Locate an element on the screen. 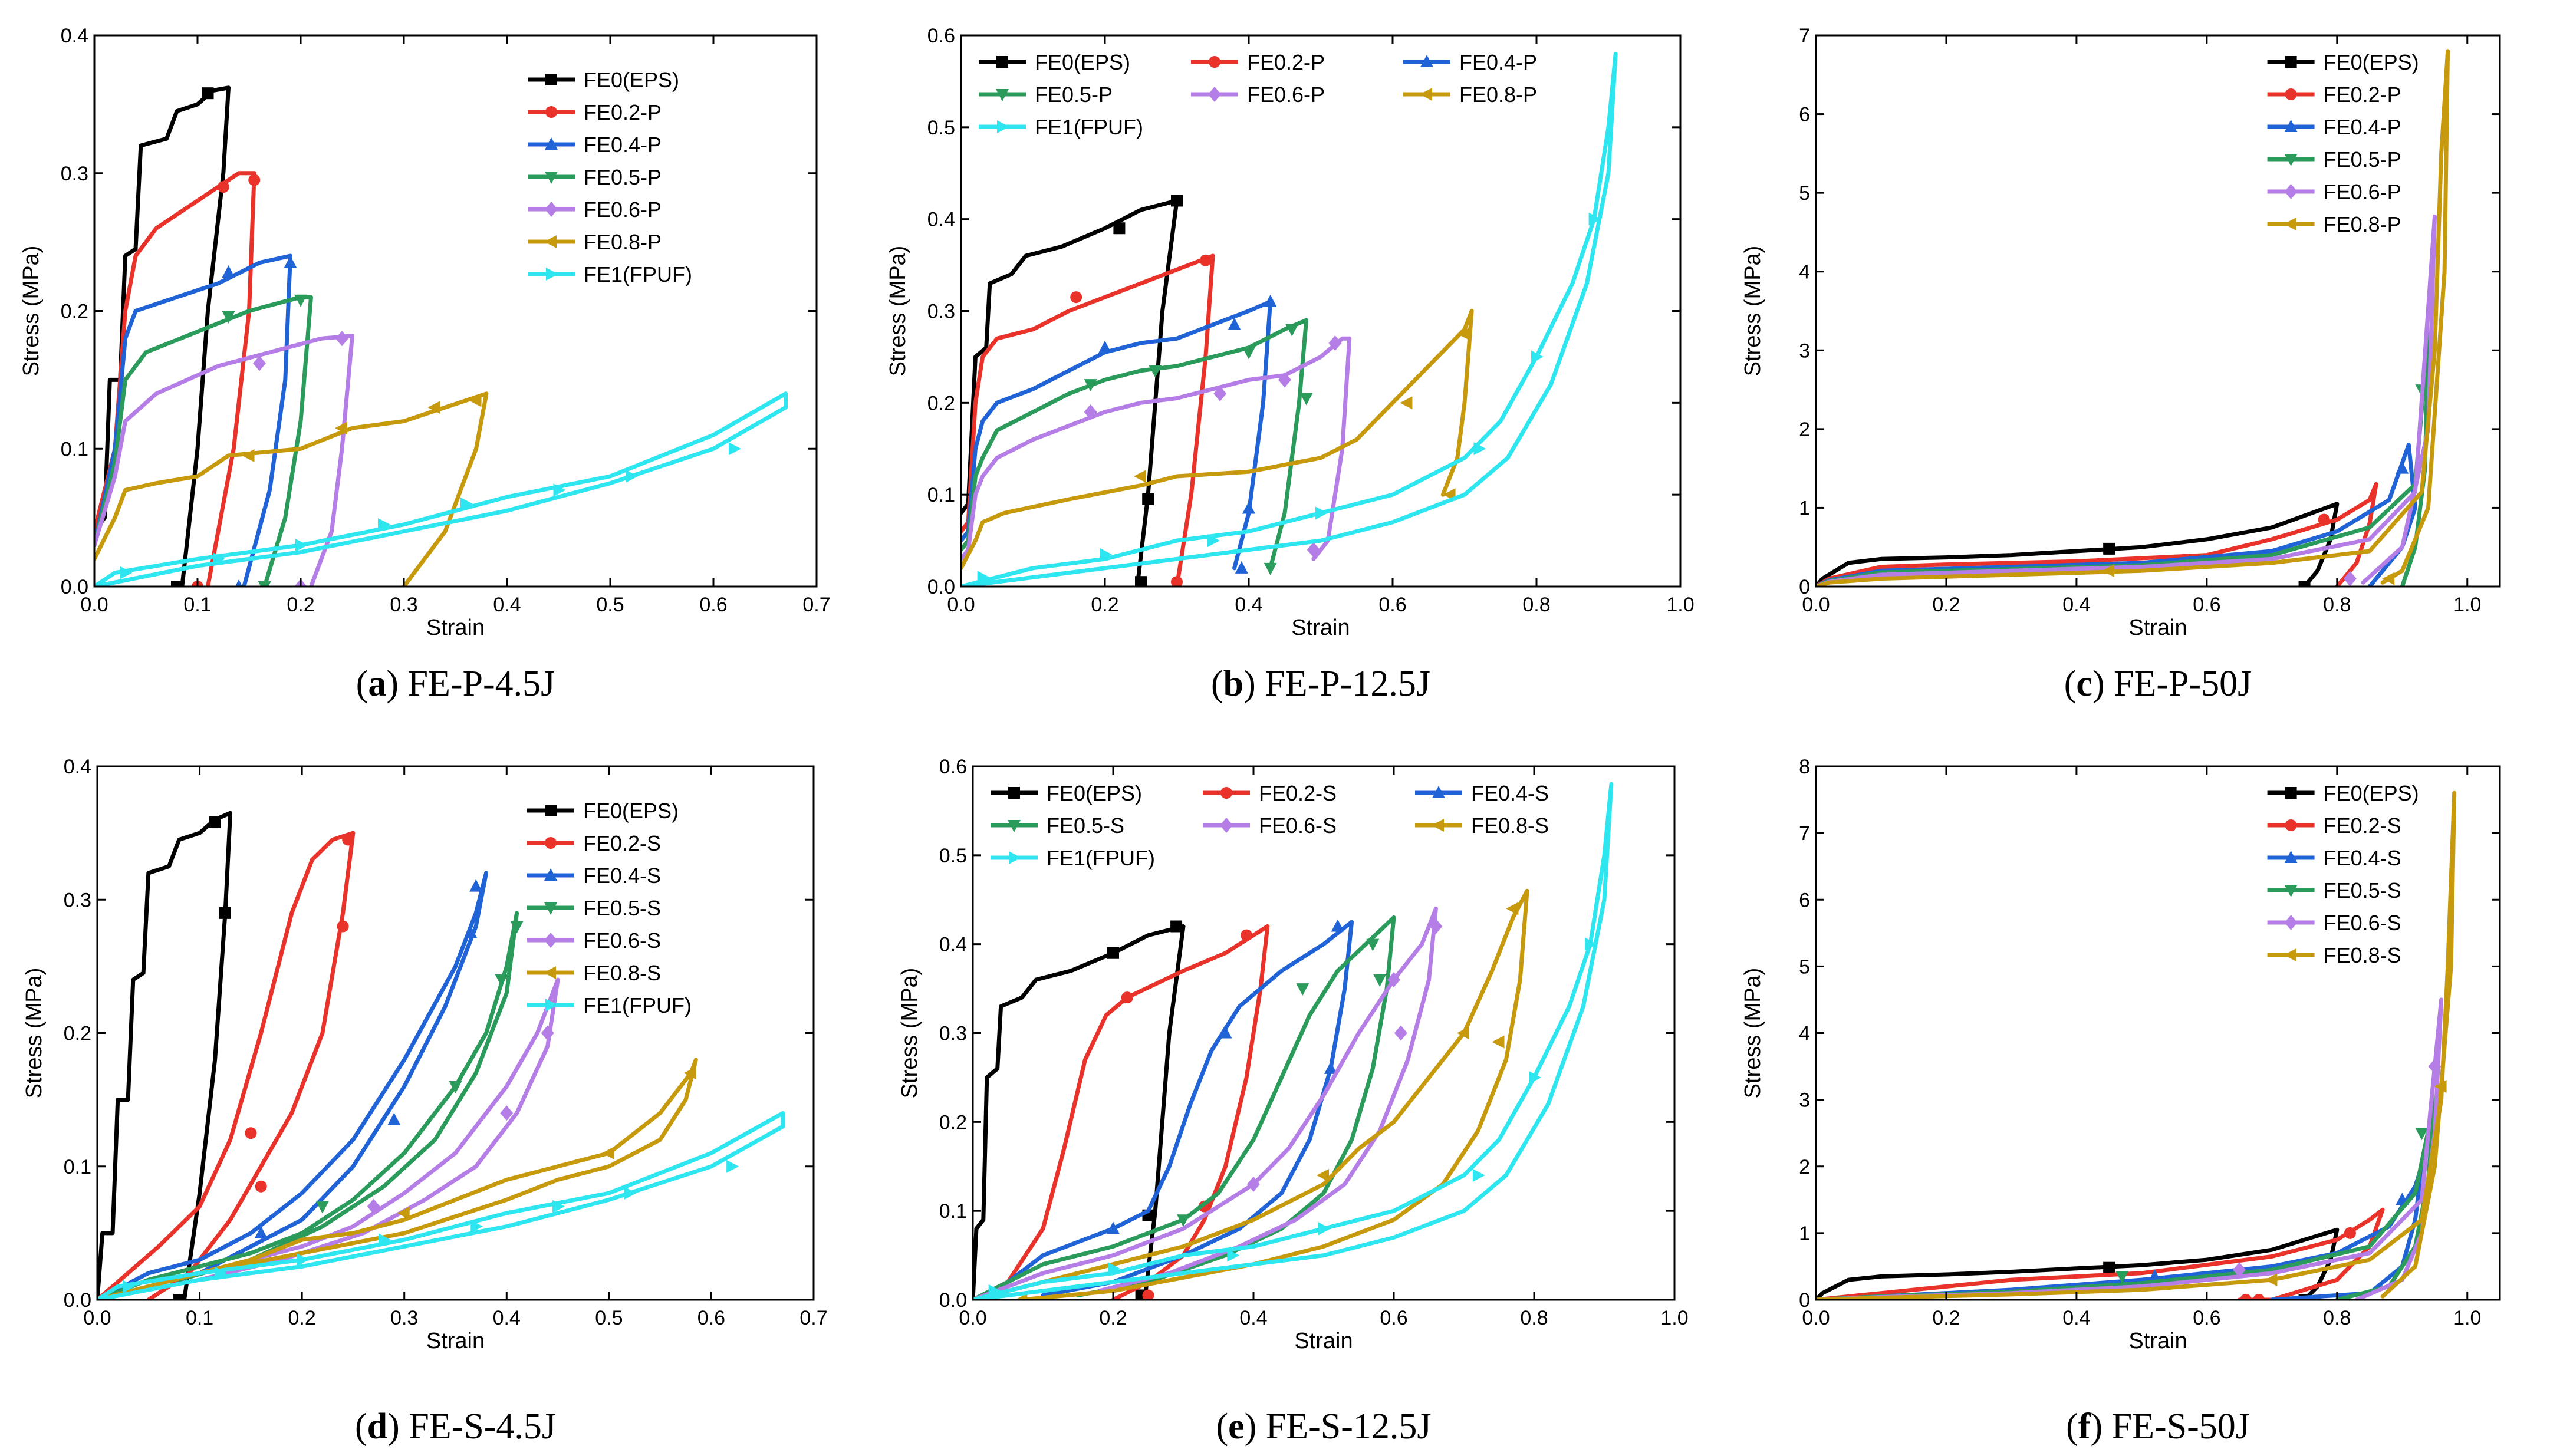 This screenshot has height=1456, width=2573. panel-caption: (b) FE-P-12.5J is located at coordinates (1320, 684).